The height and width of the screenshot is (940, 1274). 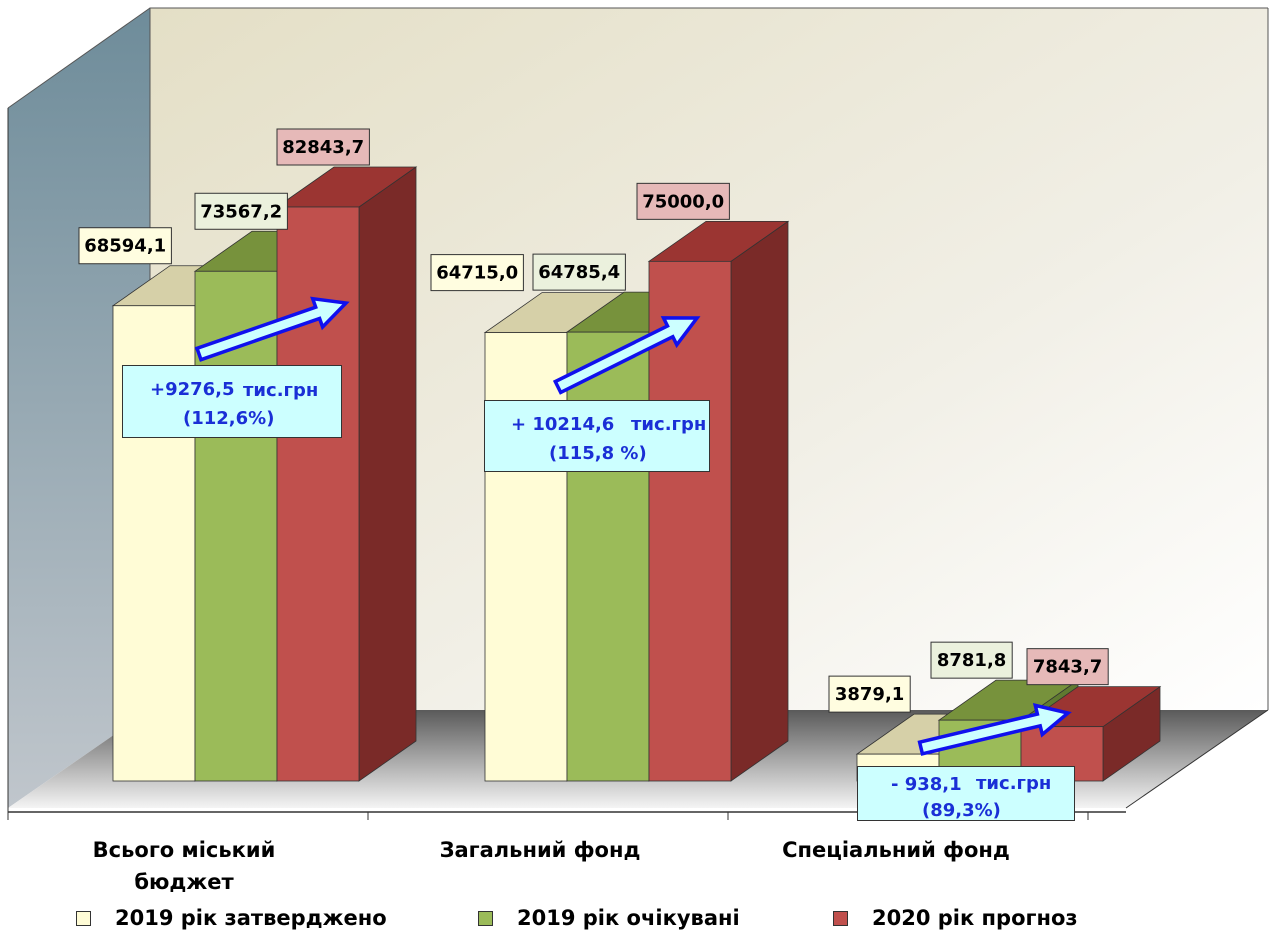 I want to click on data-label: 64785,4, so click(x=579, y=272).